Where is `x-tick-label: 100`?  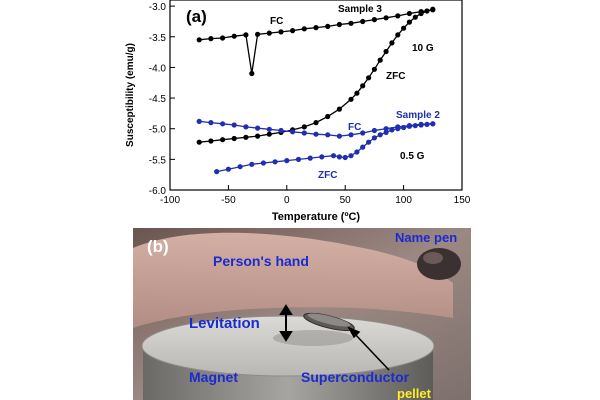 x-tick-label: 100 is located at coordinates (403, 200).